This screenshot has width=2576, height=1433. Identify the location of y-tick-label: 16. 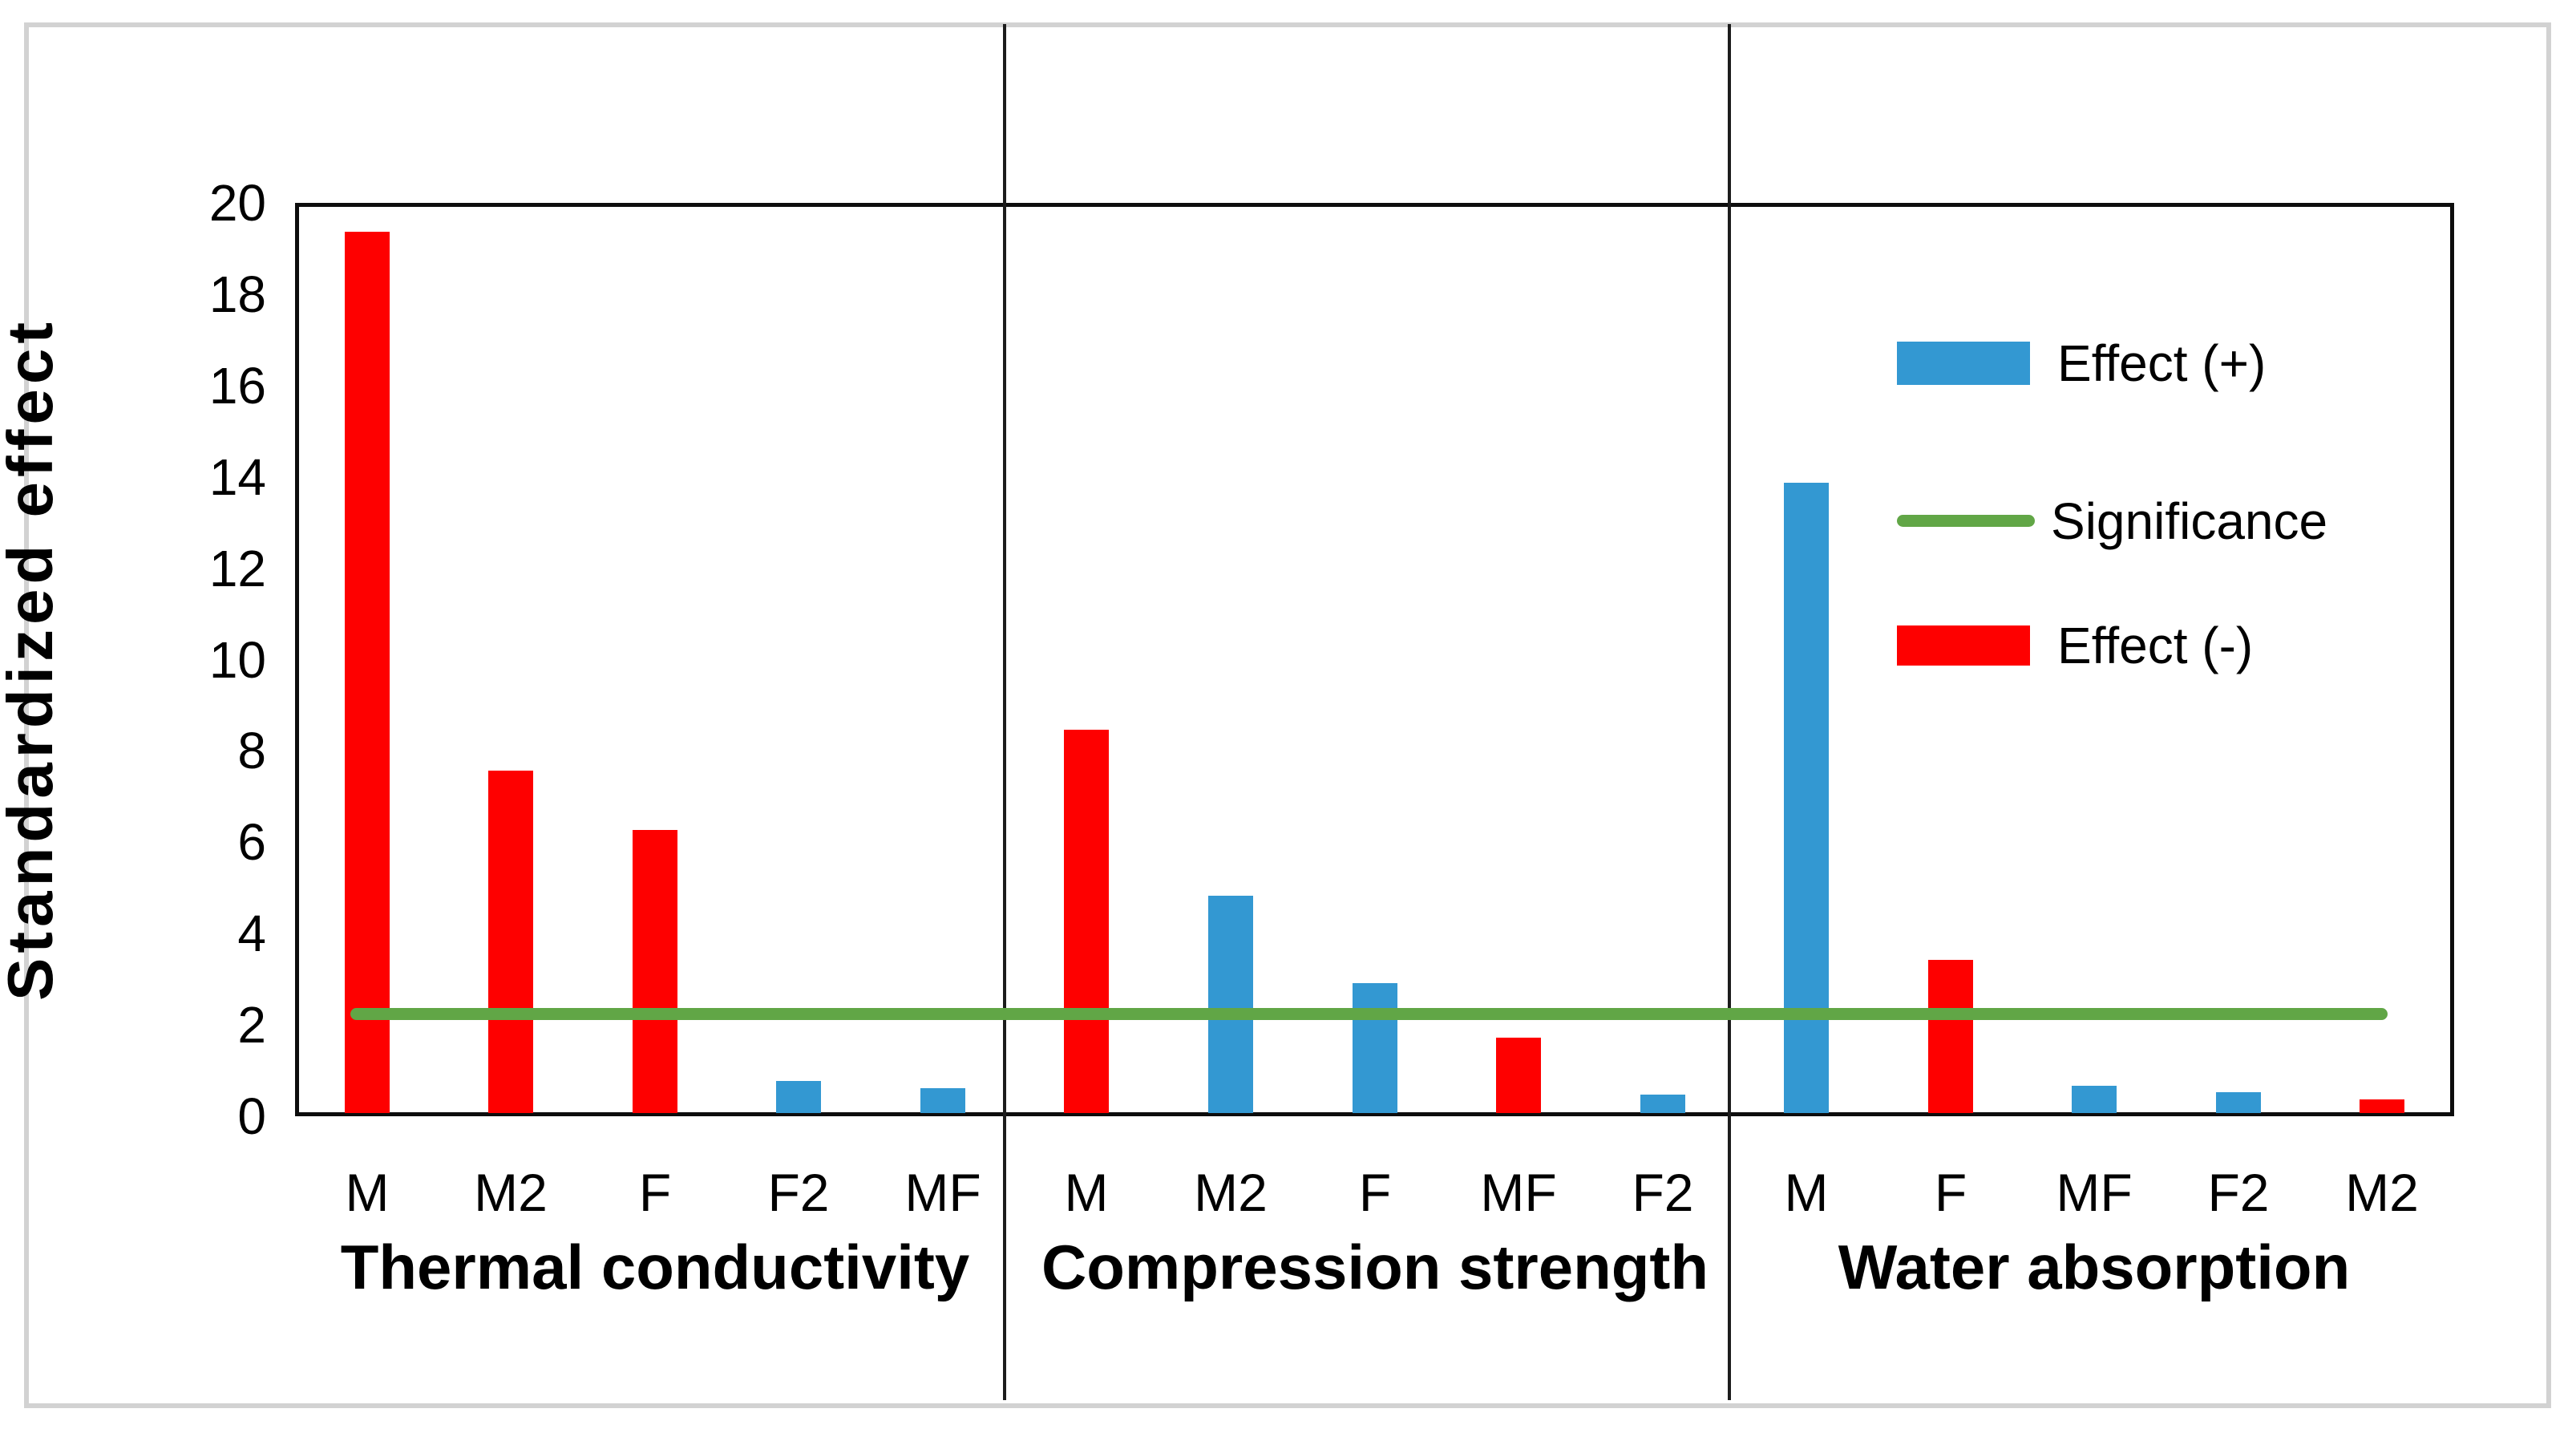
(237, 385).